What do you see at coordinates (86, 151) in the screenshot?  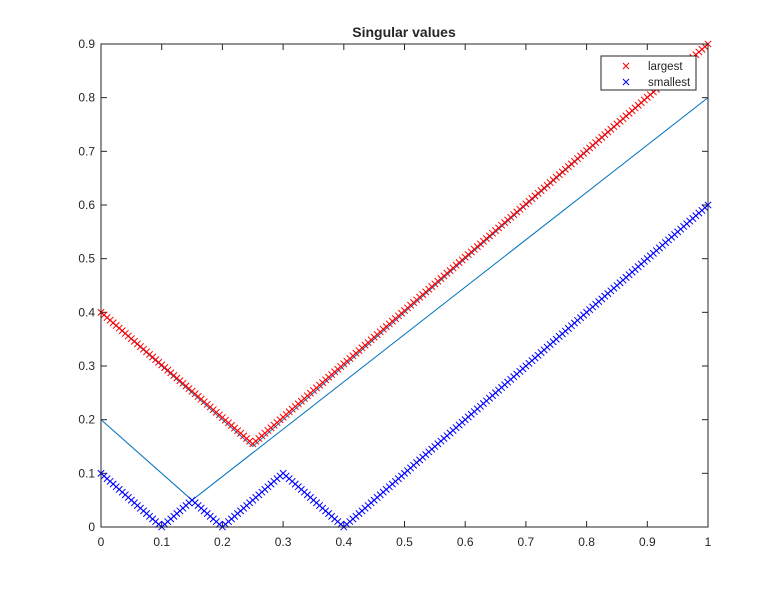 I see `y-tick-label: 0.7` at bounding box center [86, 151].